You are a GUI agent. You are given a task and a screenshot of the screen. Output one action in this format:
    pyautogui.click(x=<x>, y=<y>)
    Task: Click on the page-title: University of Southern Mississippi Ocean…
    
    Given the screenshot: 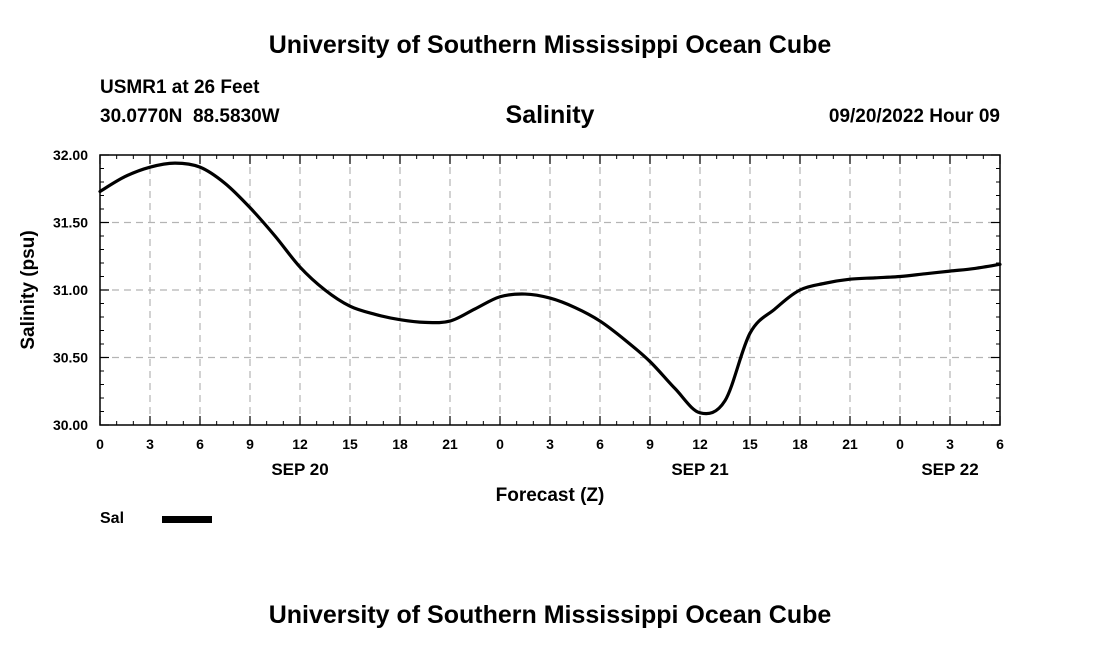 What is the action you would take?
    pyautogui.click(x=550, y=45)
    